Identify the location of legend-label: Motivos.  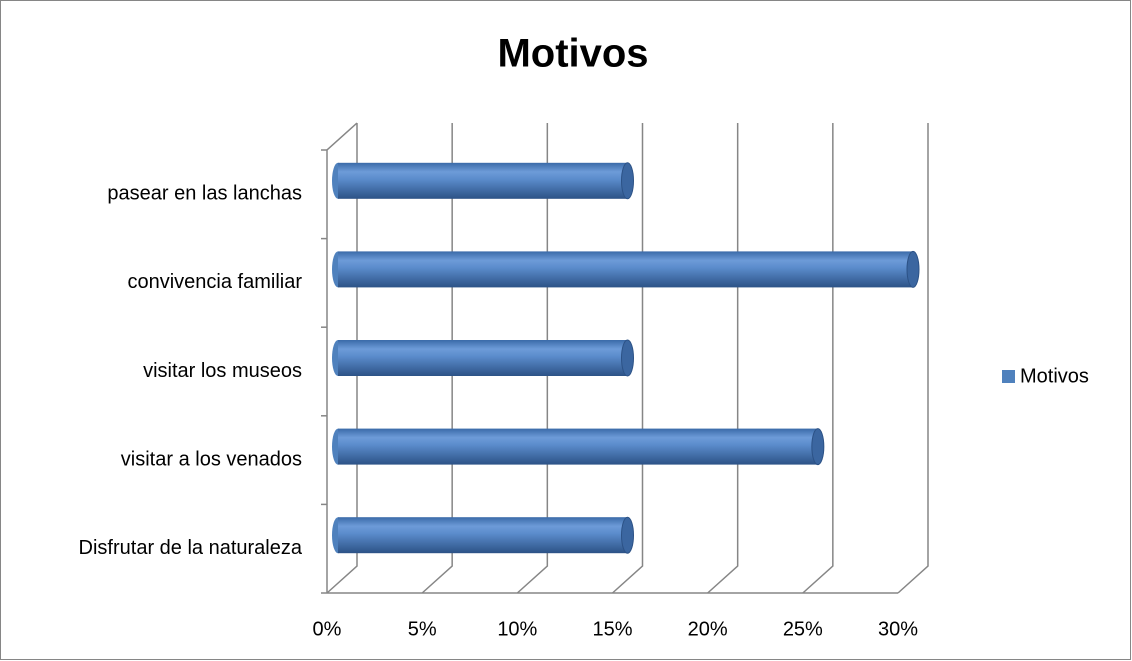
(1054, 376).